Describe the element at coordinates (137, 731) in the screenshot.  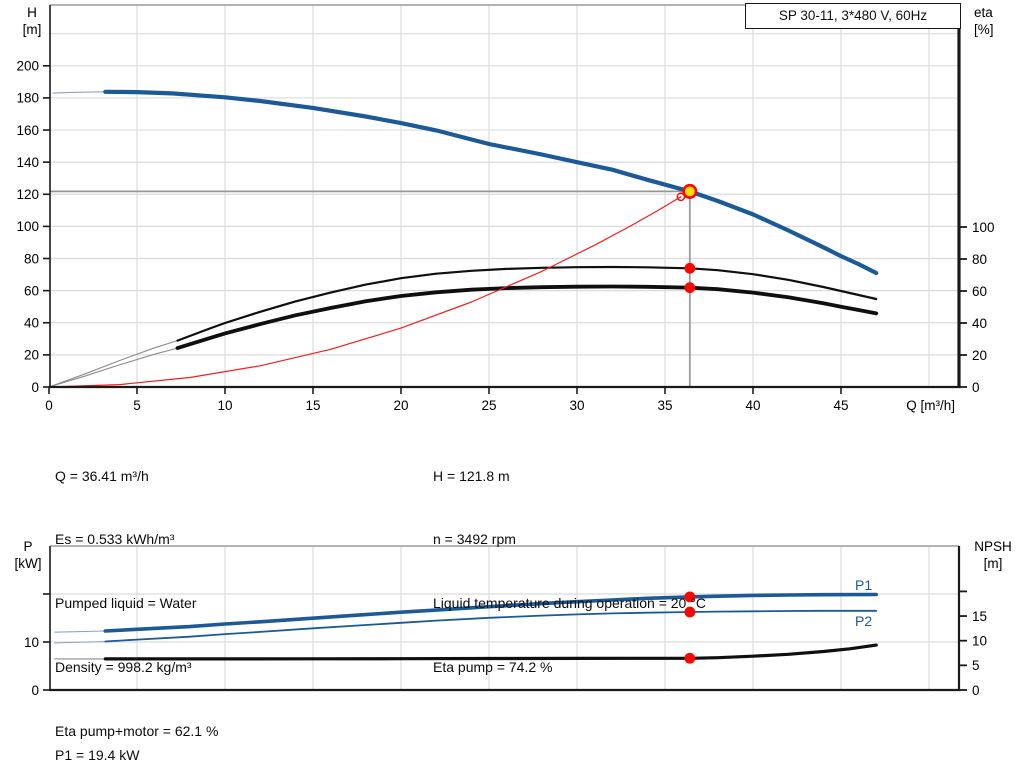
I see `info-line: Eta pump+motor = 62.1 %` at that location.